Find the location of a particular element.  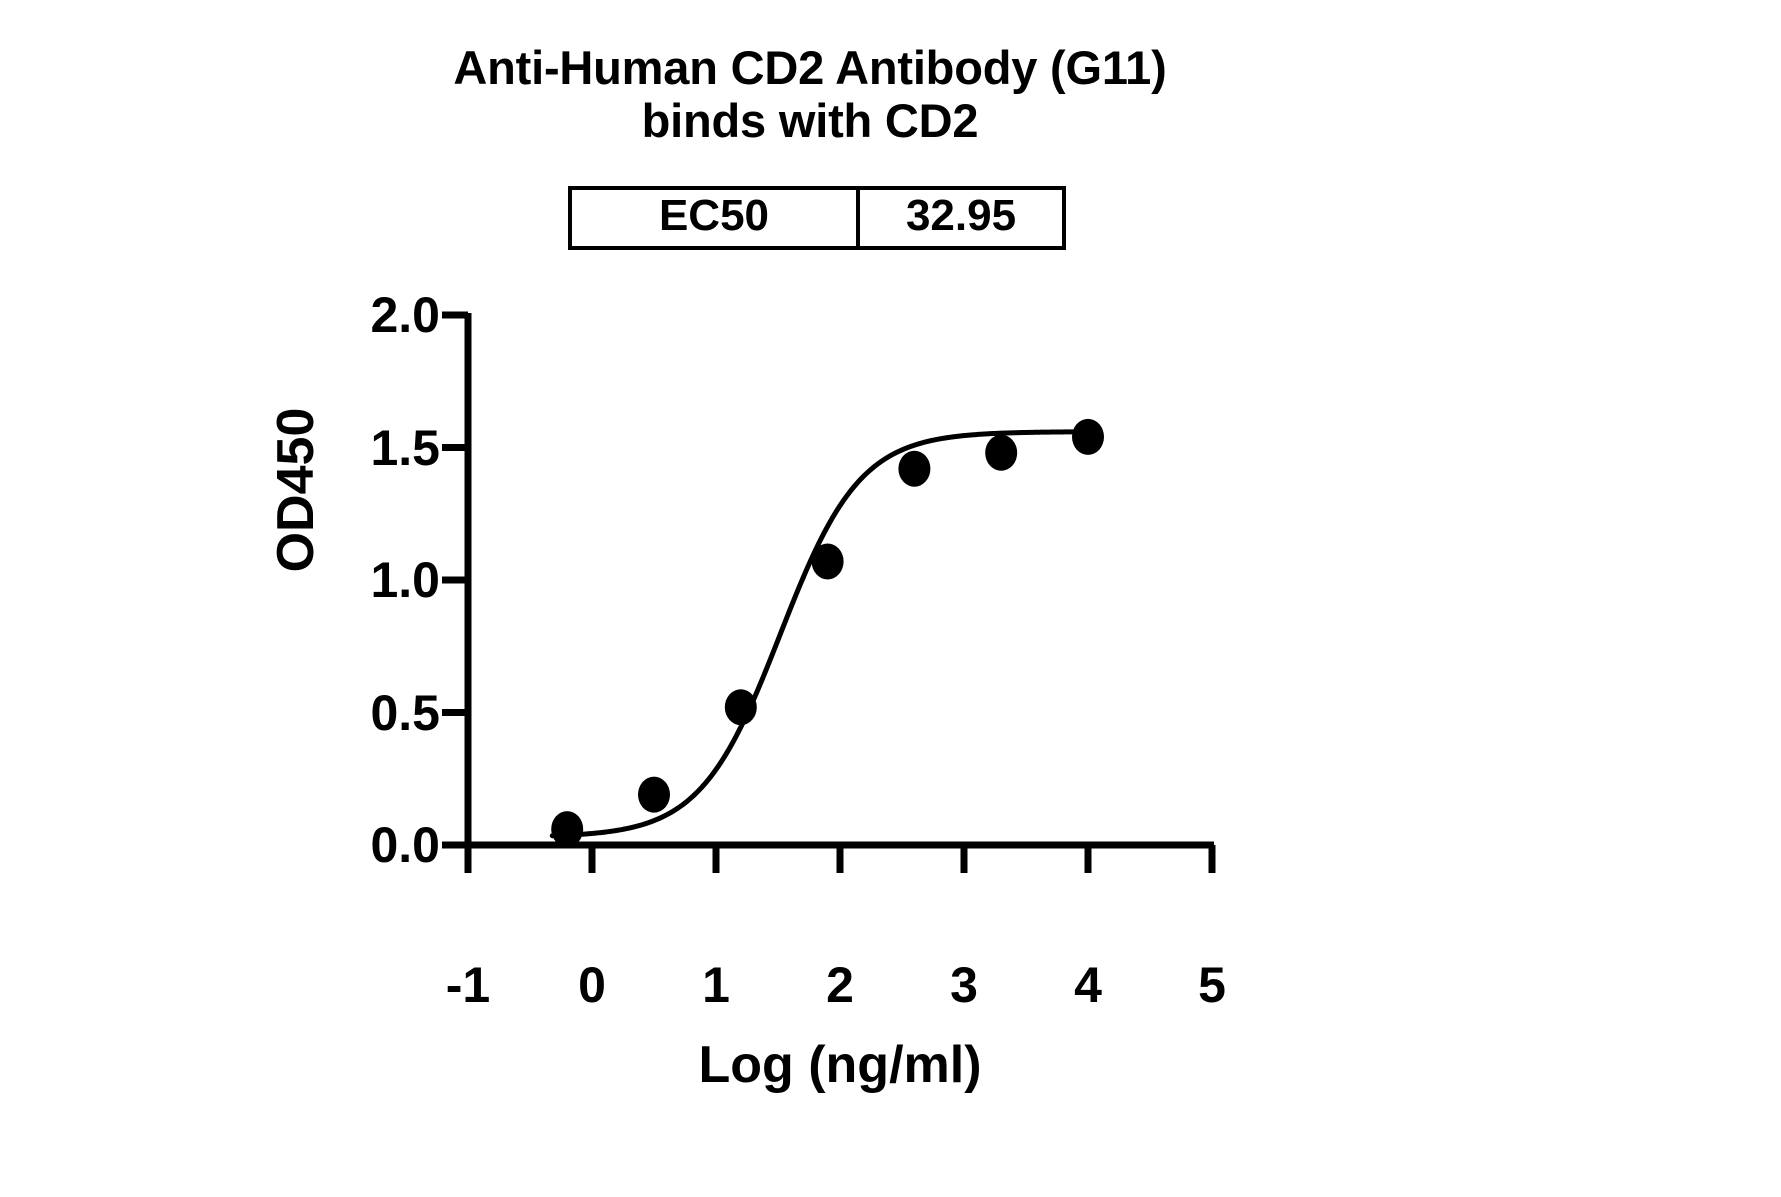

data-points is located at coordinates (827, 633).